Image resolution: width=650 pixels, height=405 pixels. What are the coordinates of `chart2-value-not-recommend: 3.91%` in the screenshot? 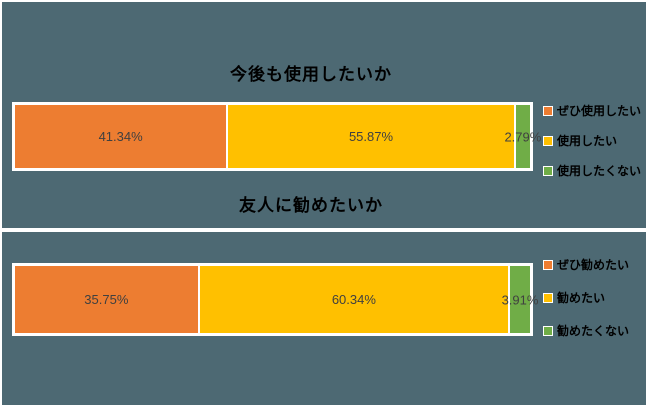 It's located at (520, 299).